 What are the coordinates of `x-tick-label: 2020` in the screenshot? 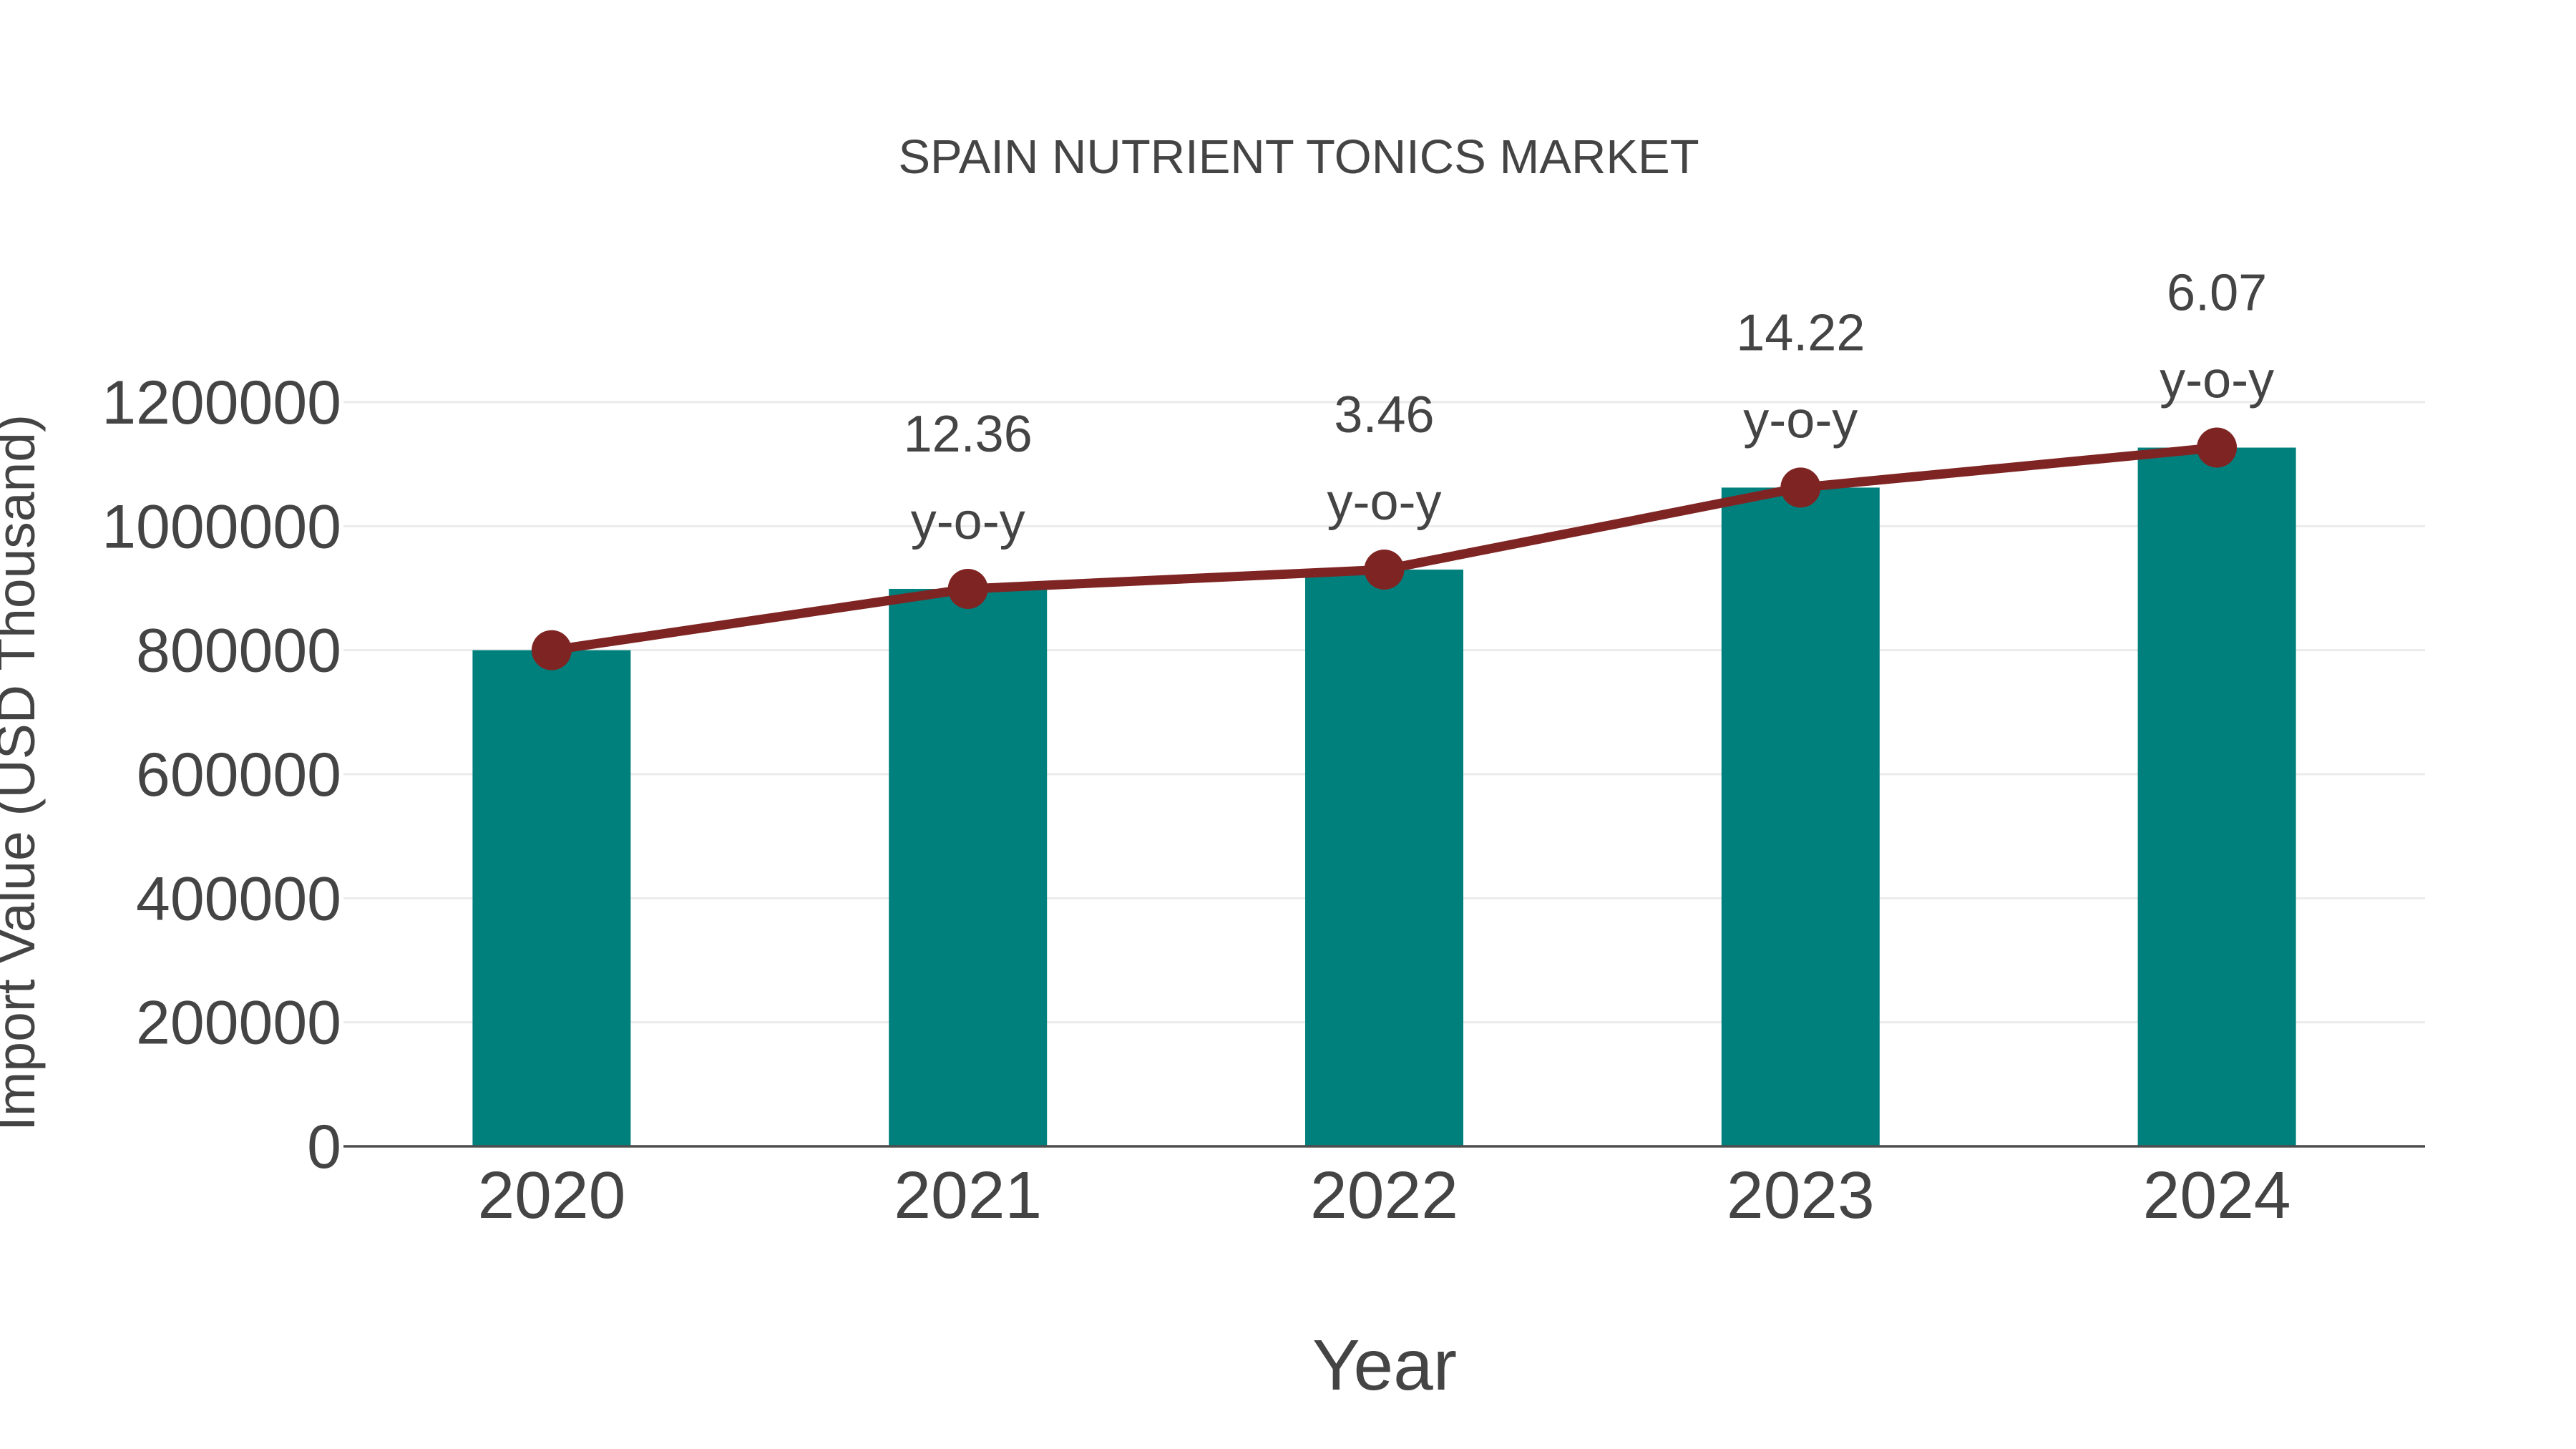 It's located at (551, 1195).